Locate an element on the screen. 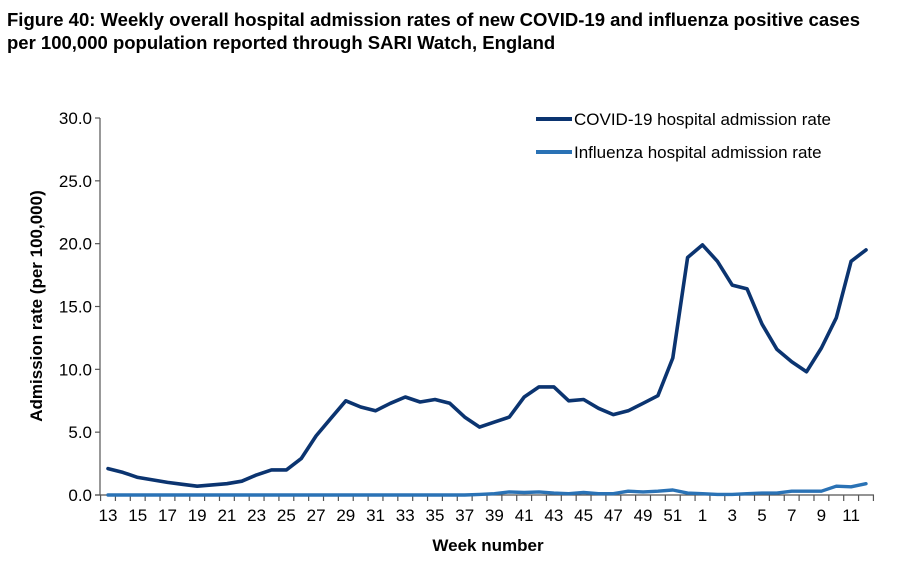 The width and height of the screenshot is (898, 561). y-tick-label: 5.0 is located at coordinates (80, 432).